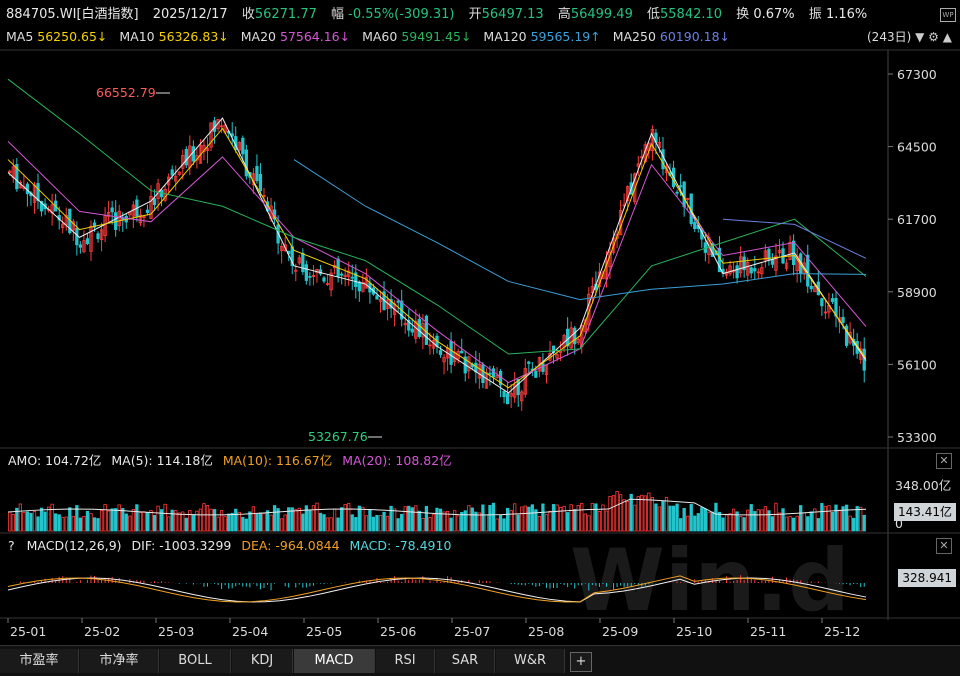 The image size is (960, 676). I want to click on help-icon: ?, so click(11, 545).